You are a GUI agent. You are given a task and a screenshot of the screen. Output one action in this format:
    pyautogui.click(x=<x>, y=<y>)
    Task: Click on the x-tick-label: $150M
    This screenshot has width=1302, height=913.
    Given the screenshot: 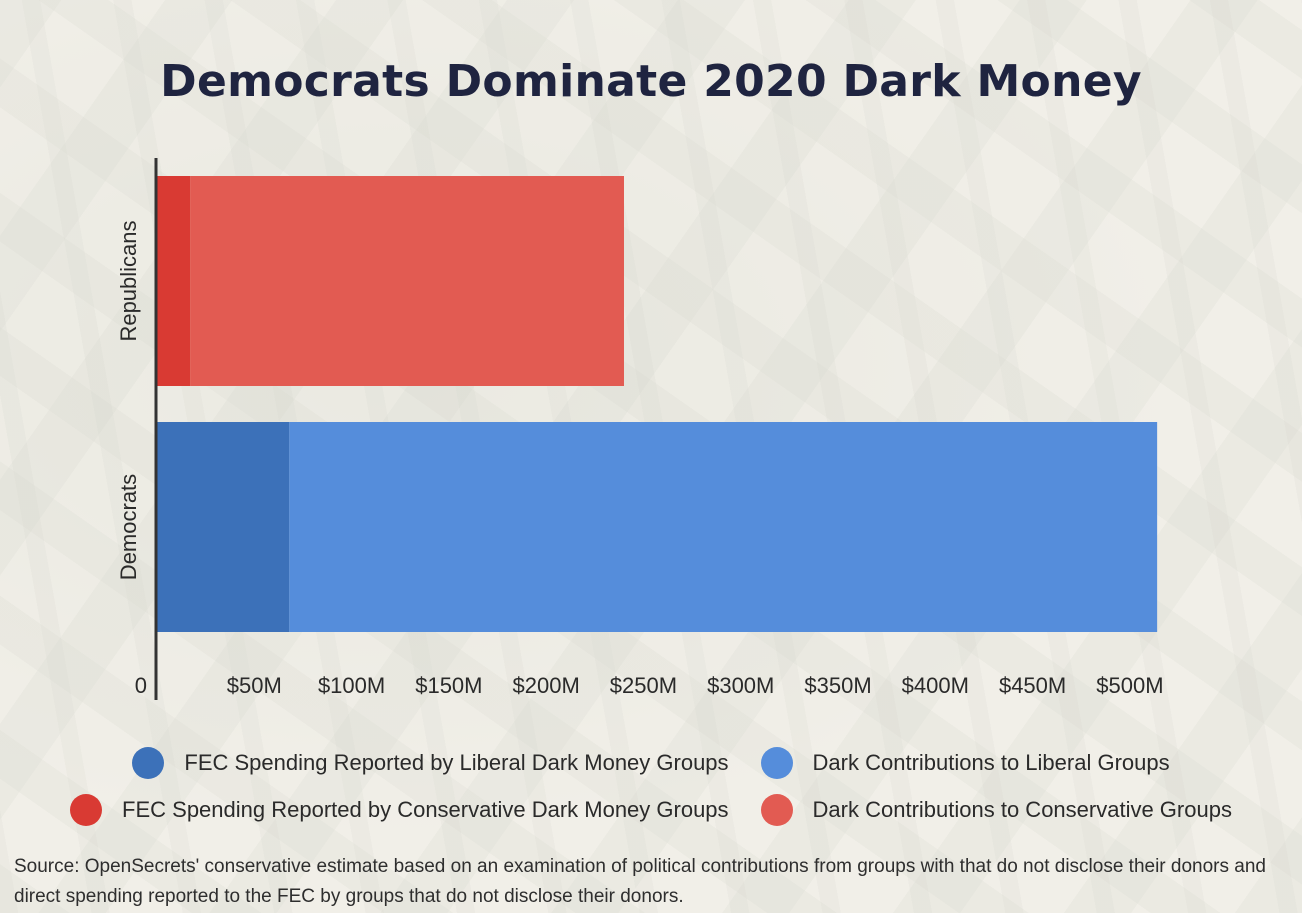 What is the action you would take?
    pyautogui.click(x=448, y=685)
    